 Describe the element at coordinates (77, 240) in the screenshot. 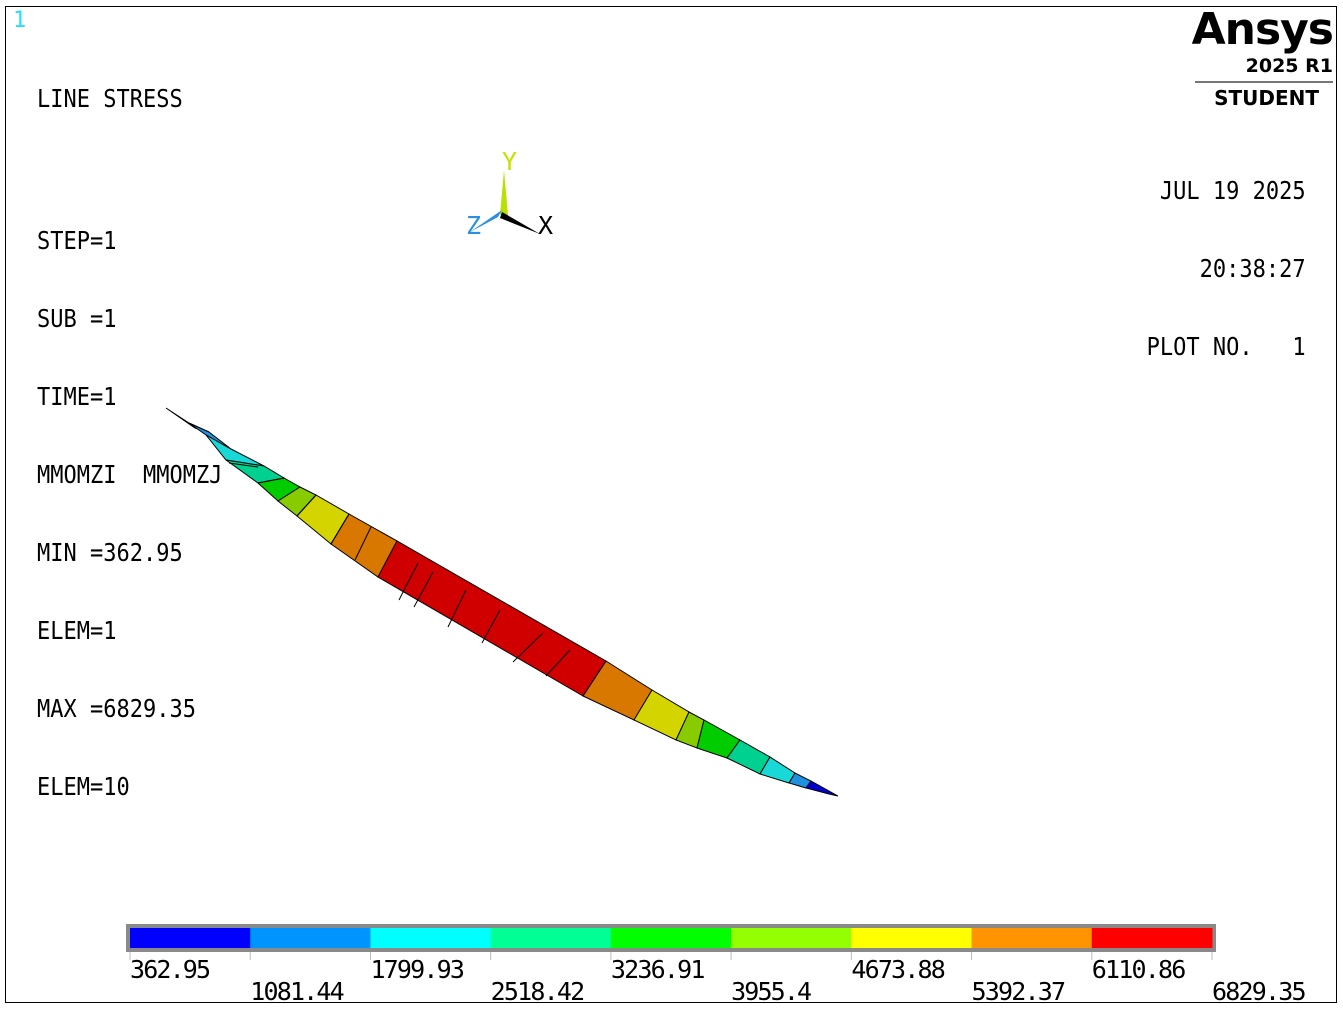

I see `step-text: STEP=1` at that location.